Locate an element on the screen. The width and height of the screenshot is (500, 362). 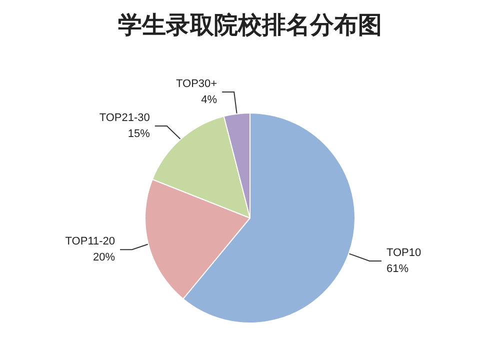
data-label: 4% is located at coordinates (209, 100).